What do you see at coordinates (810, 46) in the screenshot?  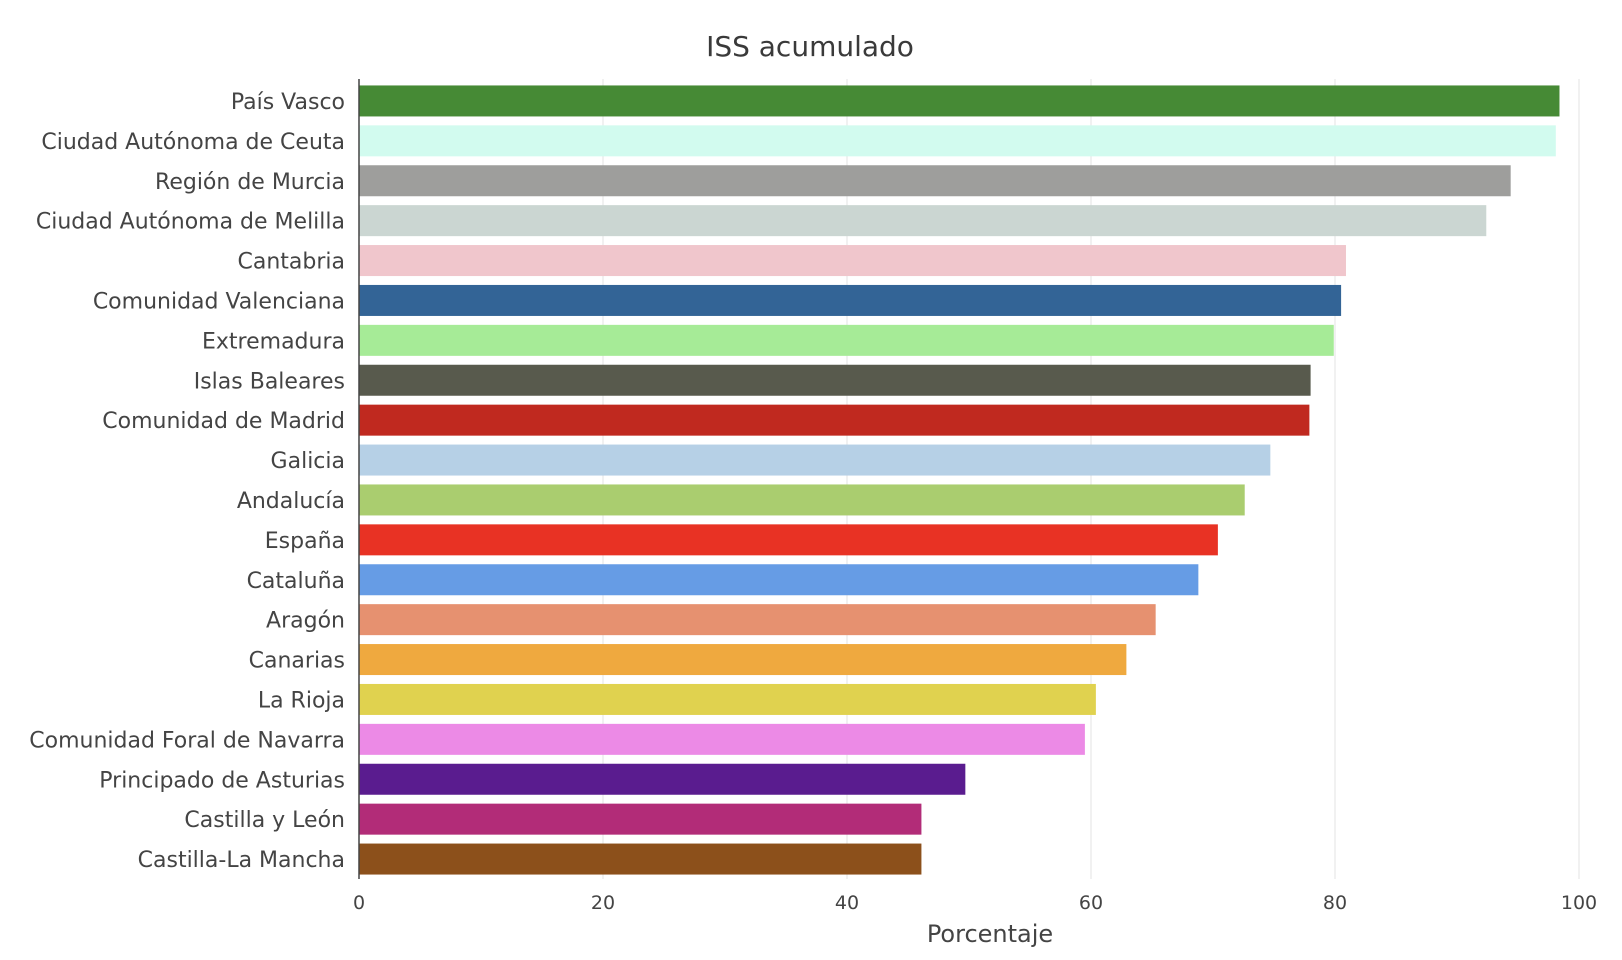 I see `chart-title: ISS acumulado` at bounding box center [810, 46].